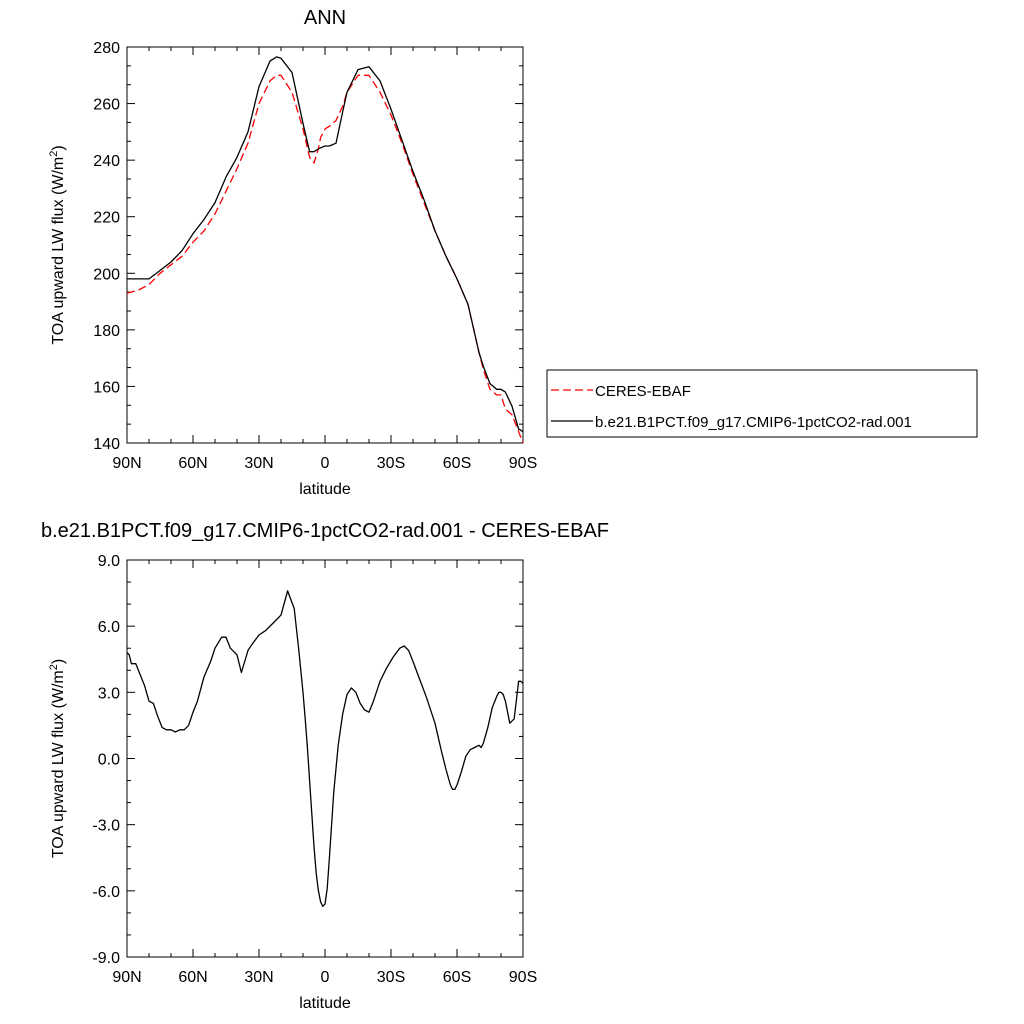 The width and height of the screenshot is (1024, 1024). I want to click on top-y-tick-label: 200, so click(106, 274).